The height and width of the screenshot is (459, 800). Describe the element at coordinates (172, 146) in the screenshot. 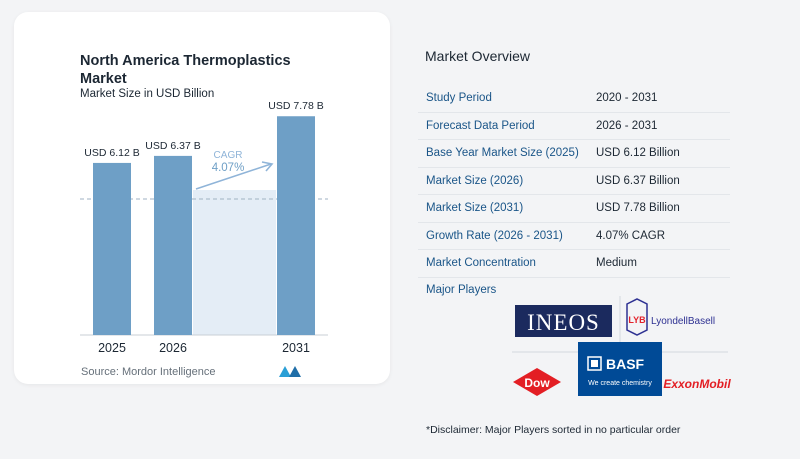

I see `bar-value-label: USD 6.37 B` at that location.